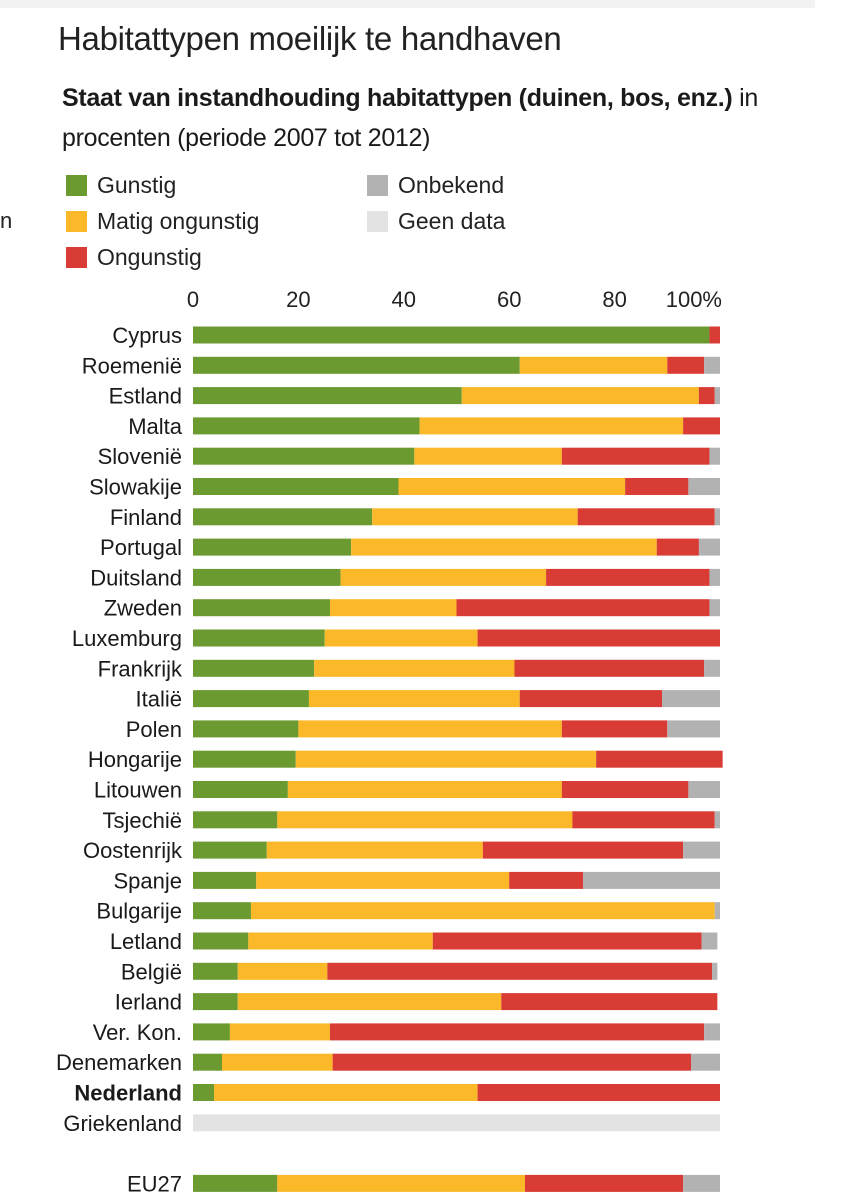  Describe the element at coordinates (310, 38) in the screenshot. I see `chart-title: Habitattypen moeilijk te handhaven` at that location.